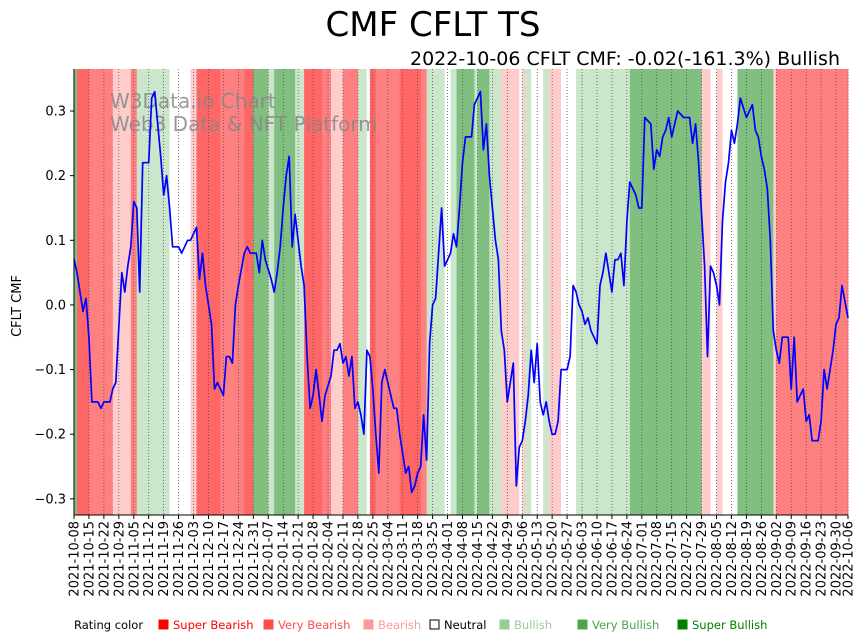 This screenshot has width=867, height=641. What do you see at coordinates (762, 559) in the screenshot?
I see `x-tick-label: 2022-08-26` at bounding box center [762, 559].